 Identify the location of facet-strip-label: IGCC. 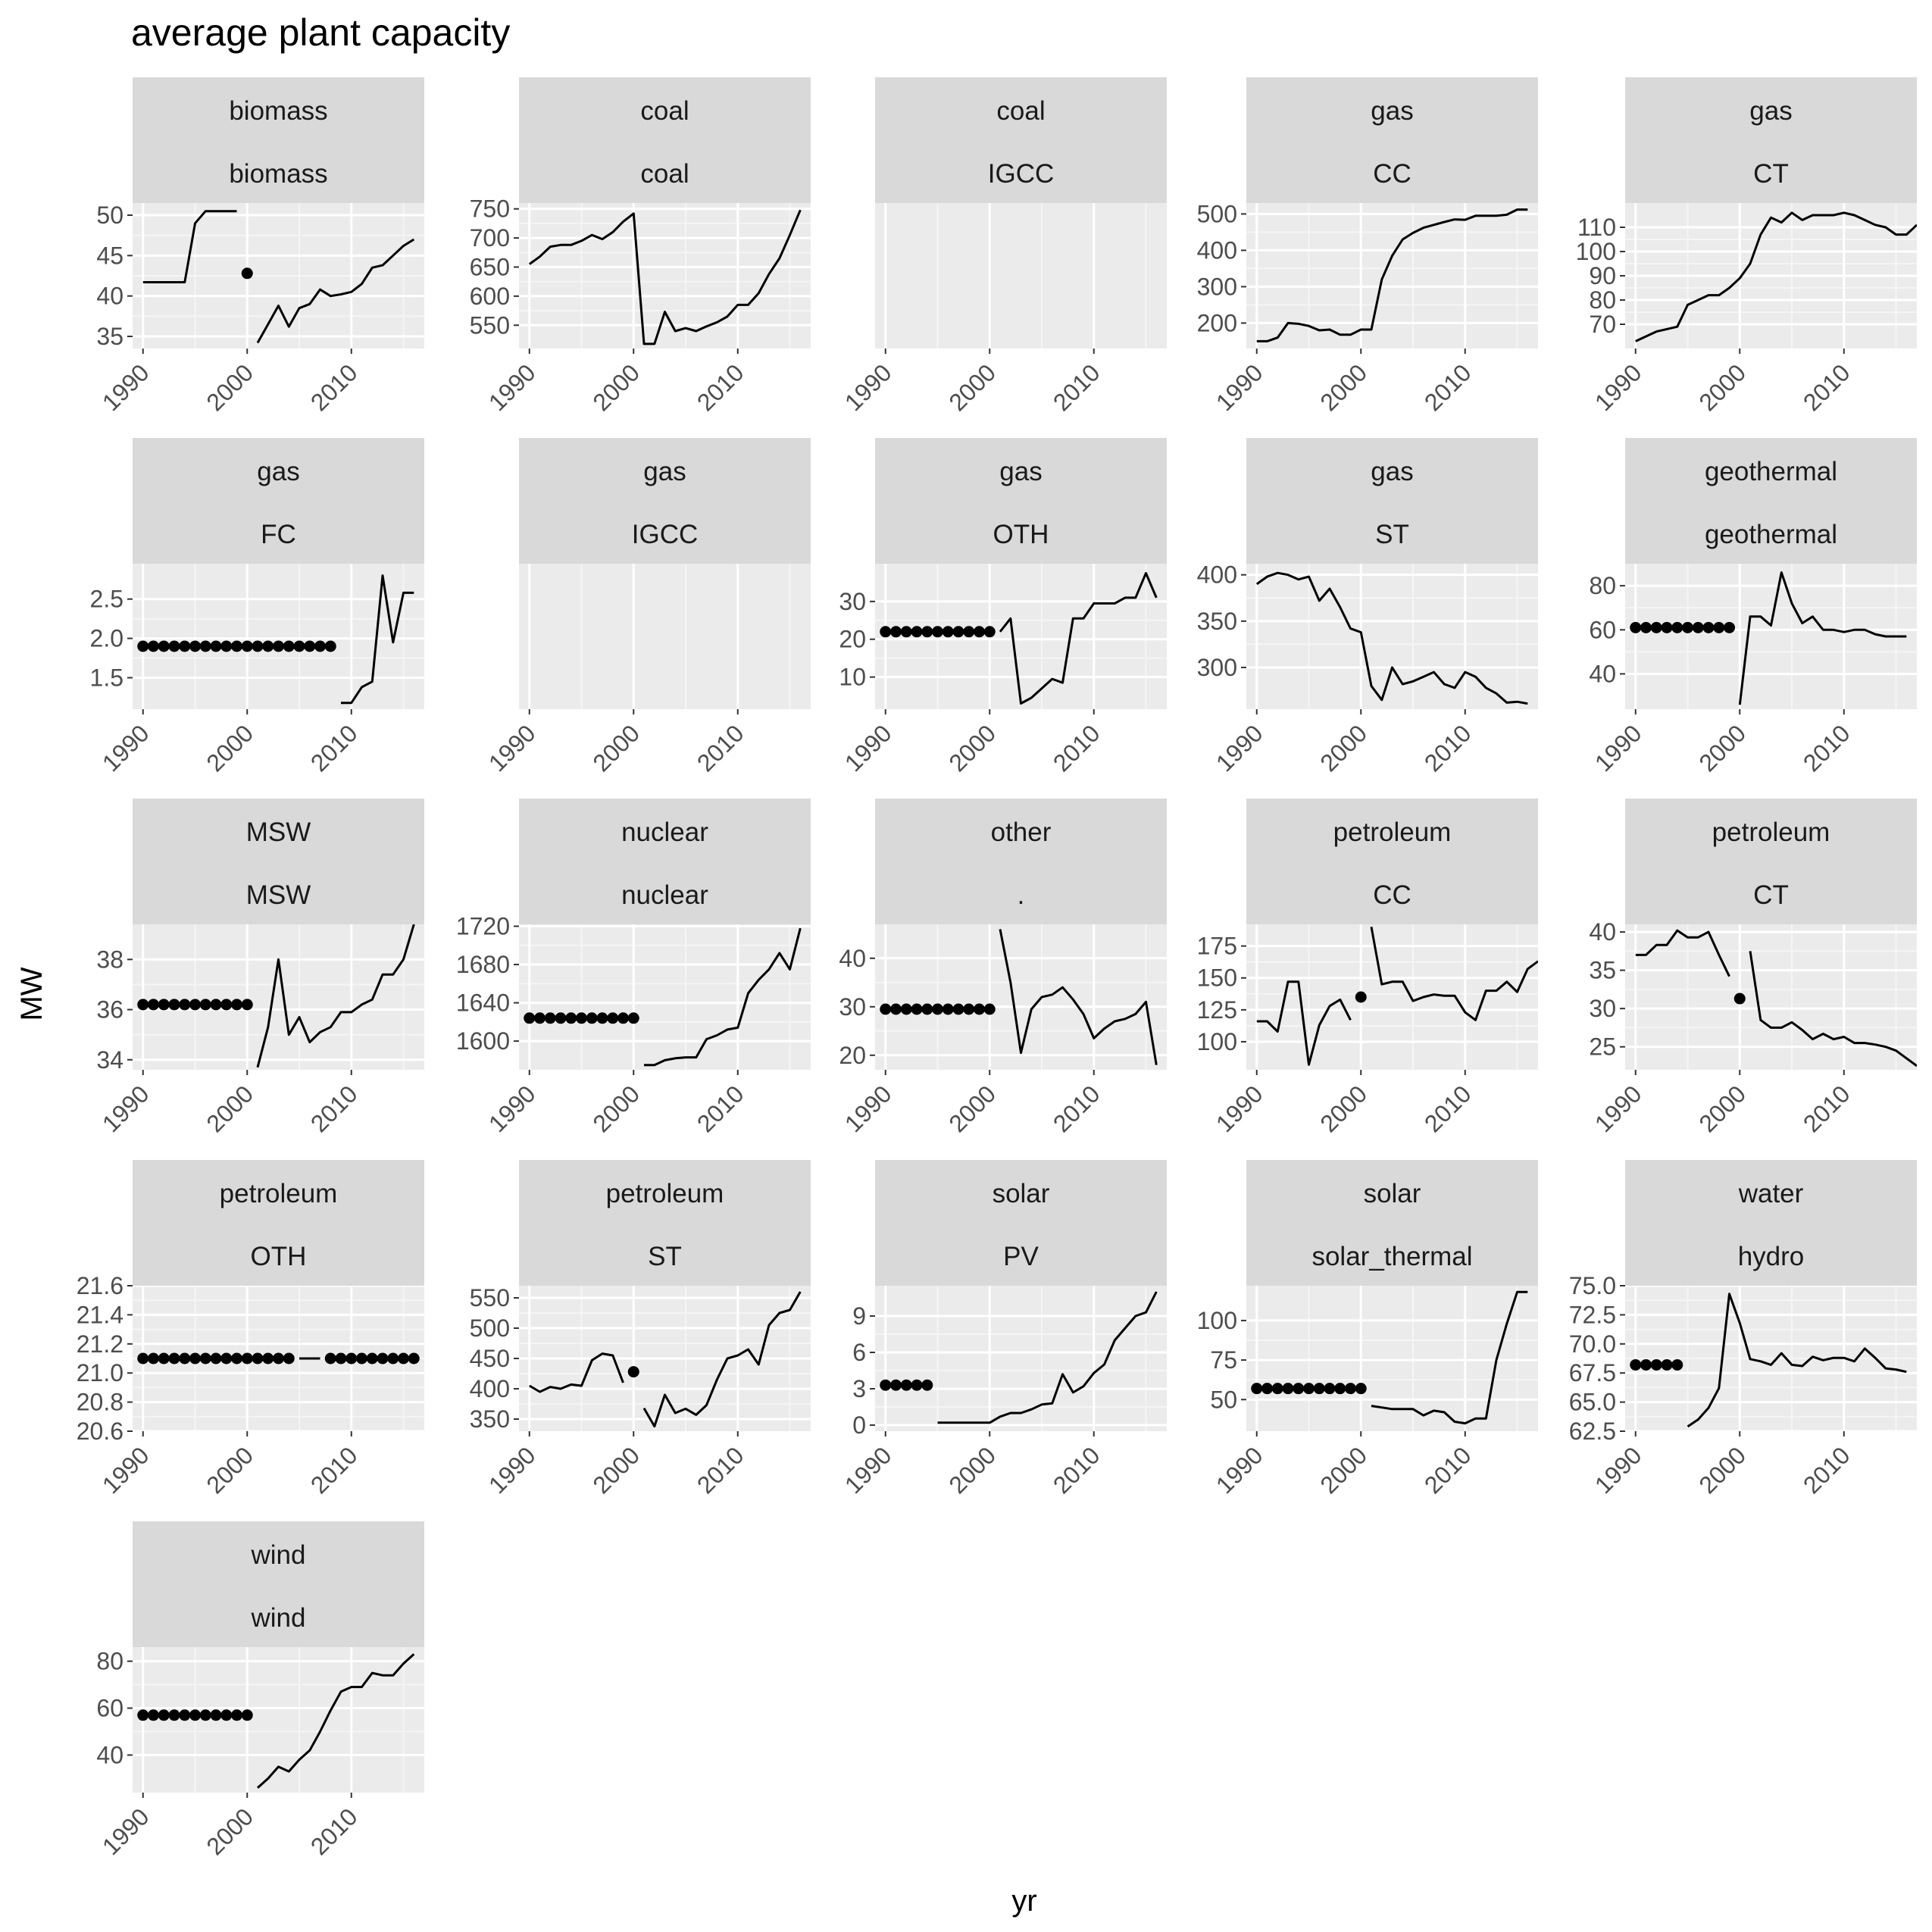
(665, 534).